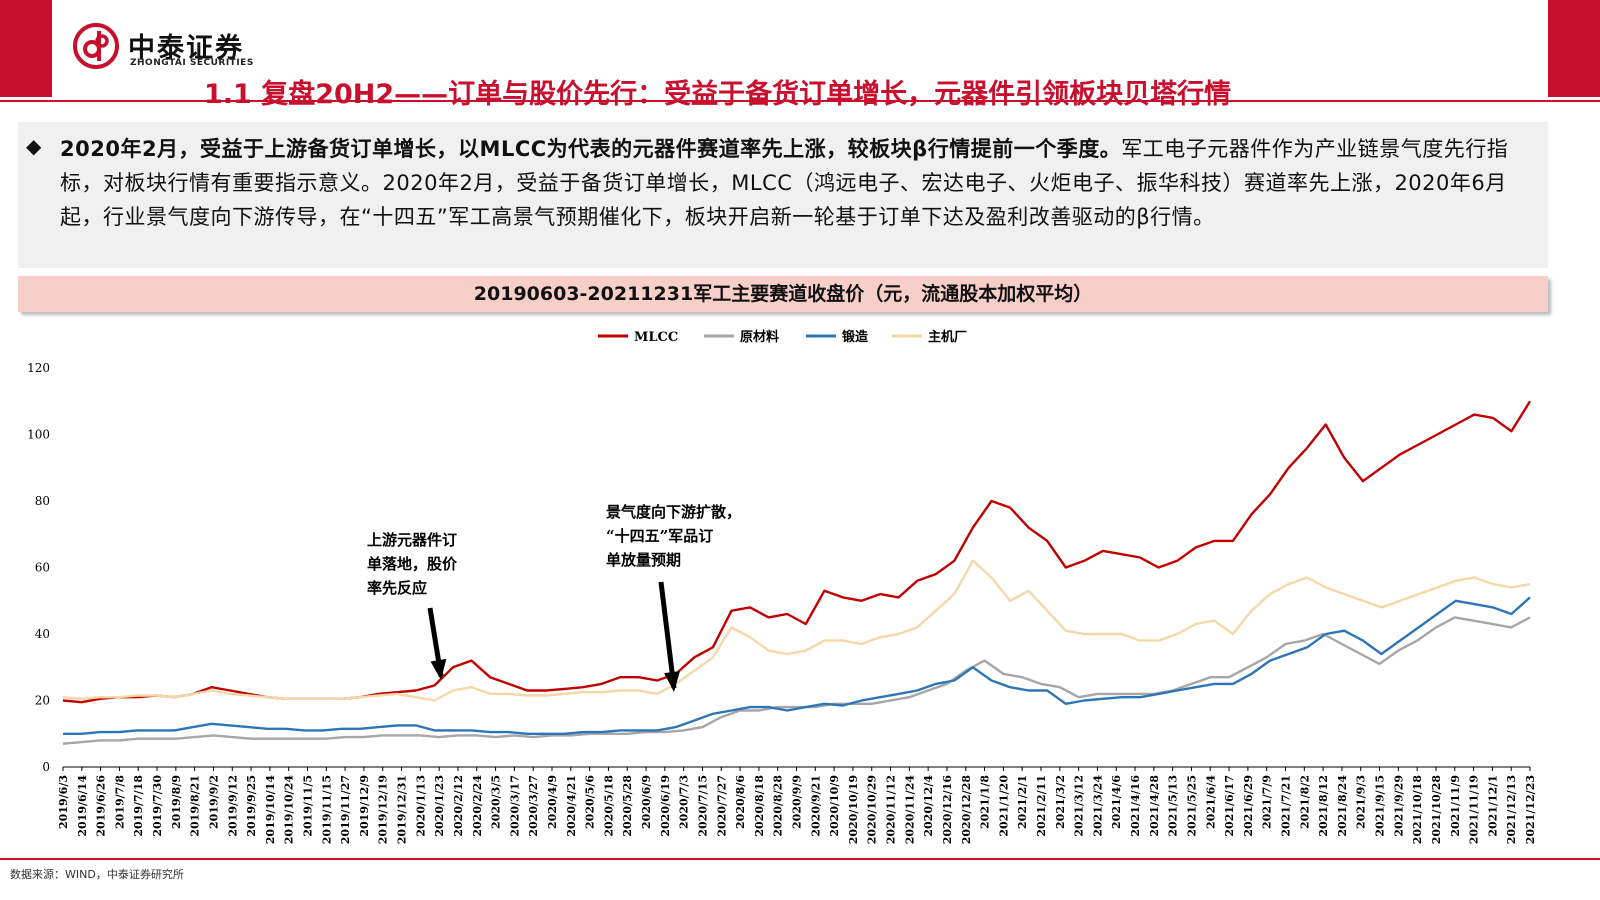  Describe the element at coordinates (157, 806) in the screenshot. I see `x-tick-label: 2019/7/30` at that location.